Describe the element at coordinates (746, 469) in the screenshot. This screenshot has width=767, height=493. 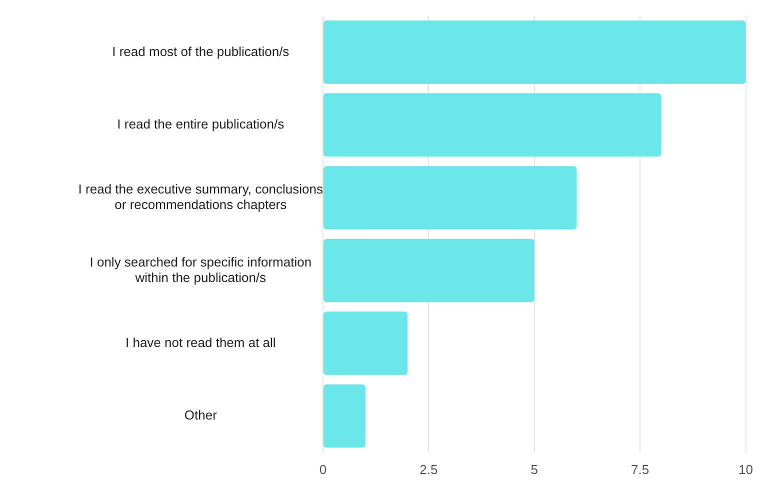
I see `x-tick-label: 10` at that location.